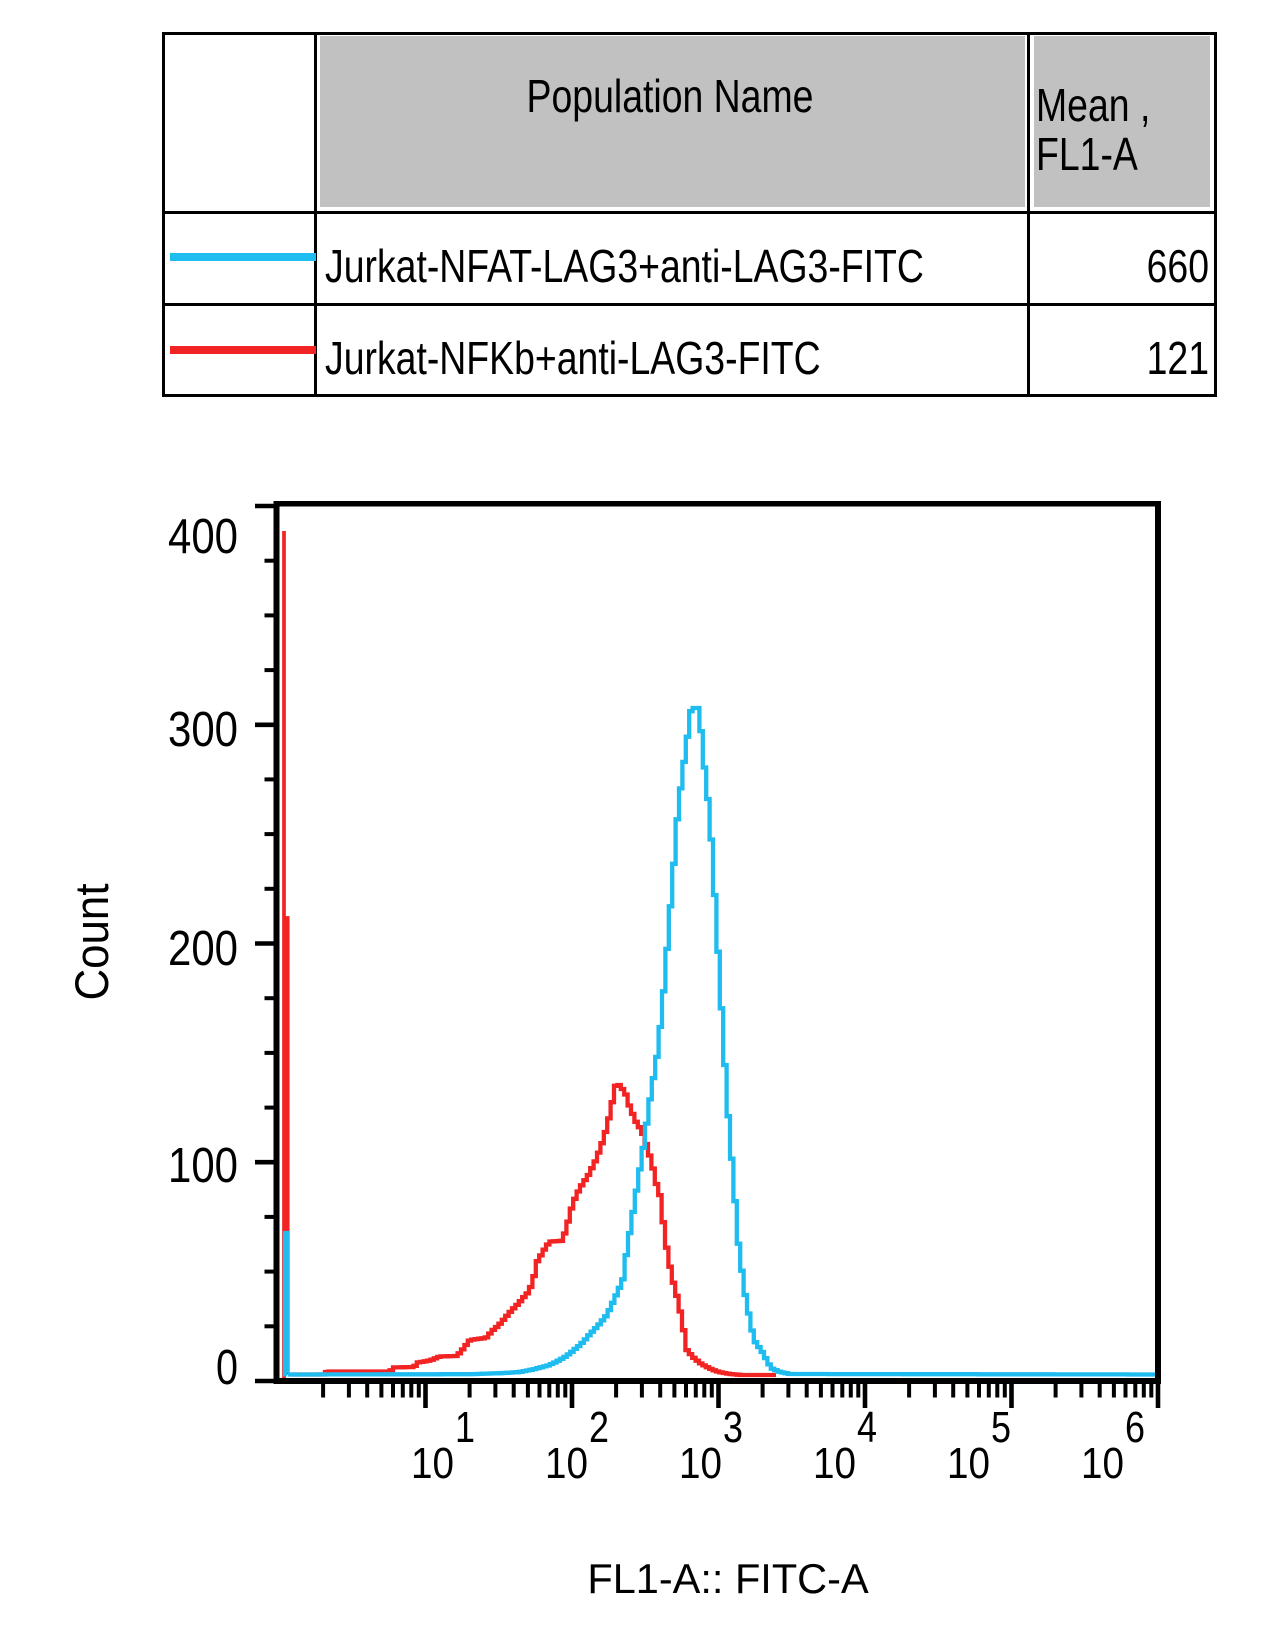  Describe the element at coordinates (728, 1578) in the screenshot. I see `svg-text: FL1-A:: FITC-A` at that location.